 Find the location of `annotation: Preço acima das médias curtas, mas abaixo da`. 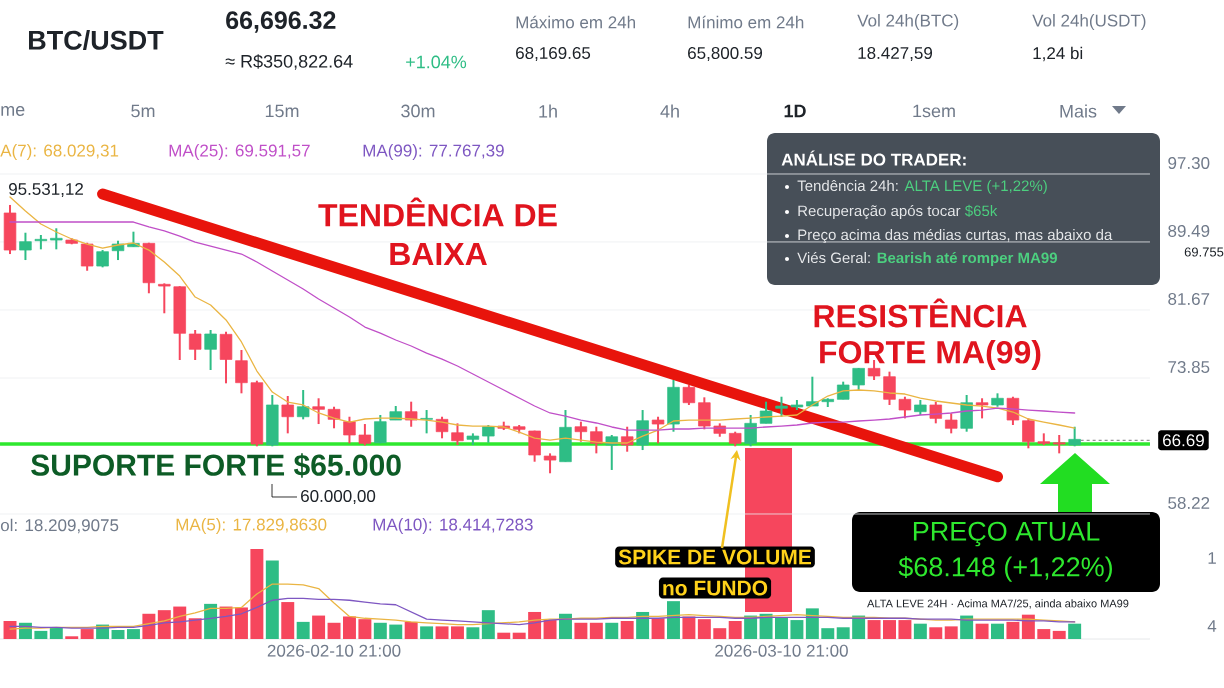

annotation: Preço acima das médias curtas, mas abaixo da is located at coordinates (955, 236).